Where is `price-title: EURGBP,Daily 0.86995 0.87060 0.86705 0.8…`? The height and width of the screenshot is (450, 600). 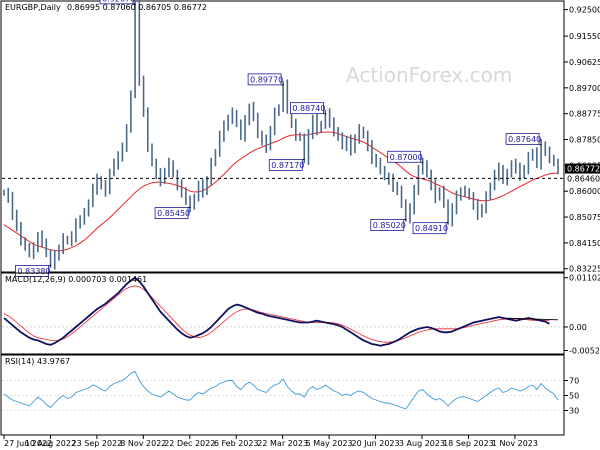
price-title: EURGBP,Daily 0.86995 0.87060 0.86705 0.8… is located at coordinates (106, 7).